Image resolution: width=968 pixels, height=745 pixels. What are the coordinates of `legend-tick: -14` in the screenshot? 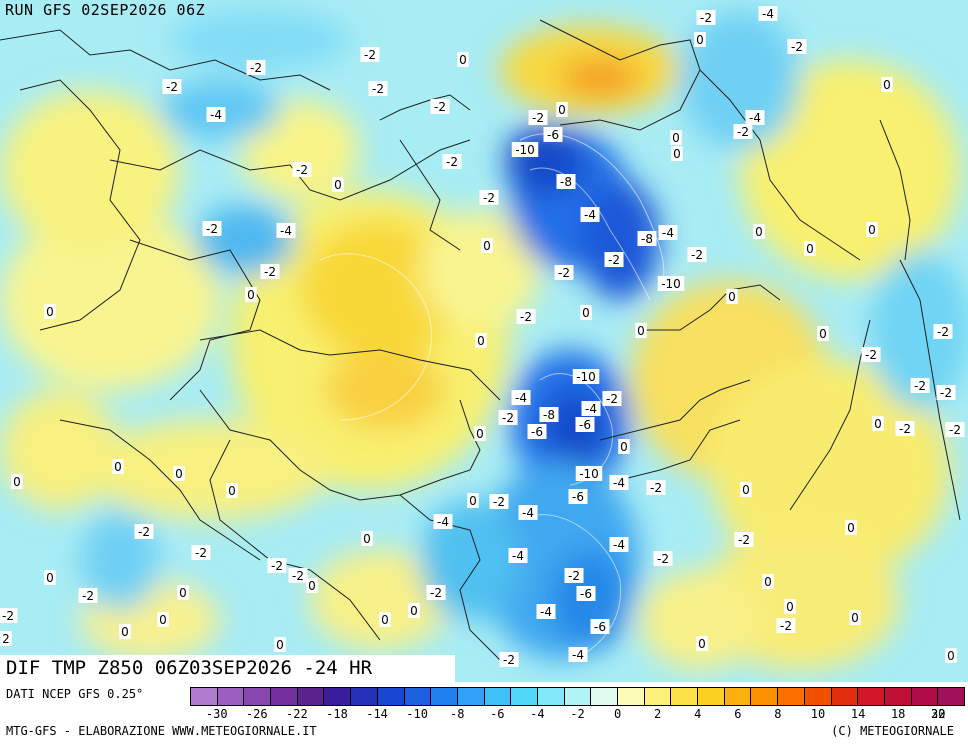 It's located at (377, 714).